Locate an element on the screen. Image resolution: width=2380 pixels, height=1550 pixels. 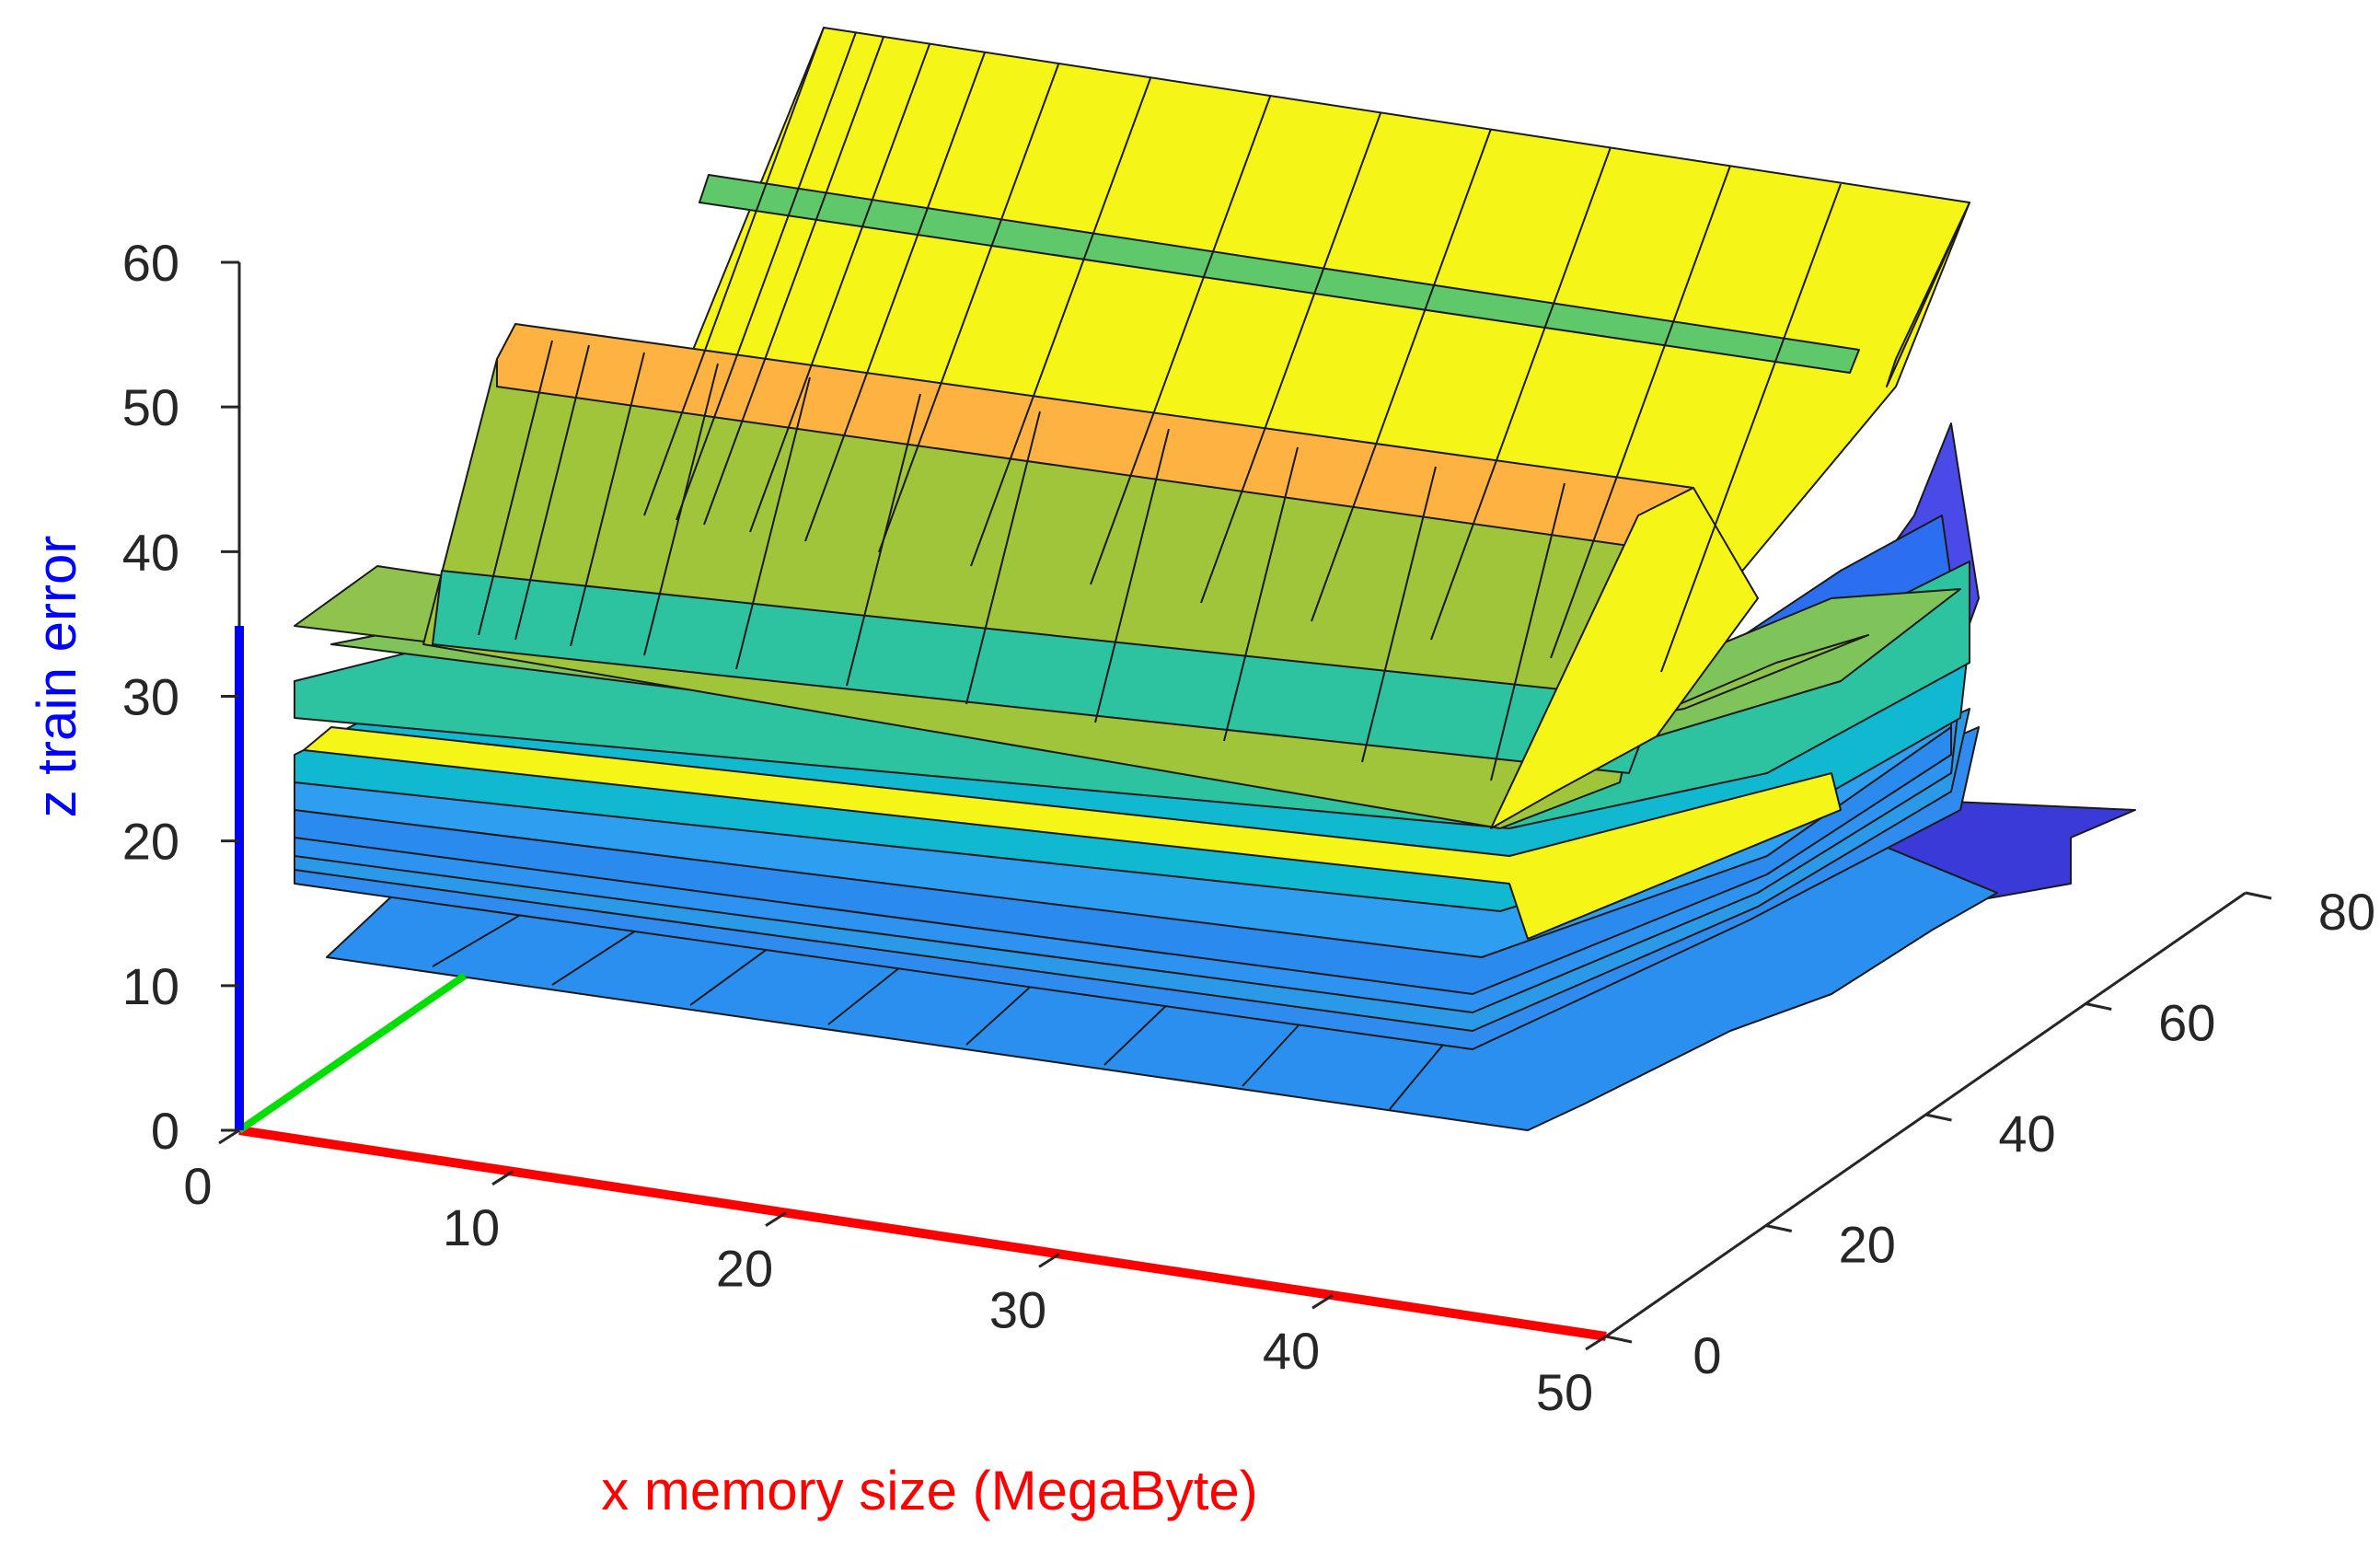
x-axis-red is located at coordinates (922, 1233).